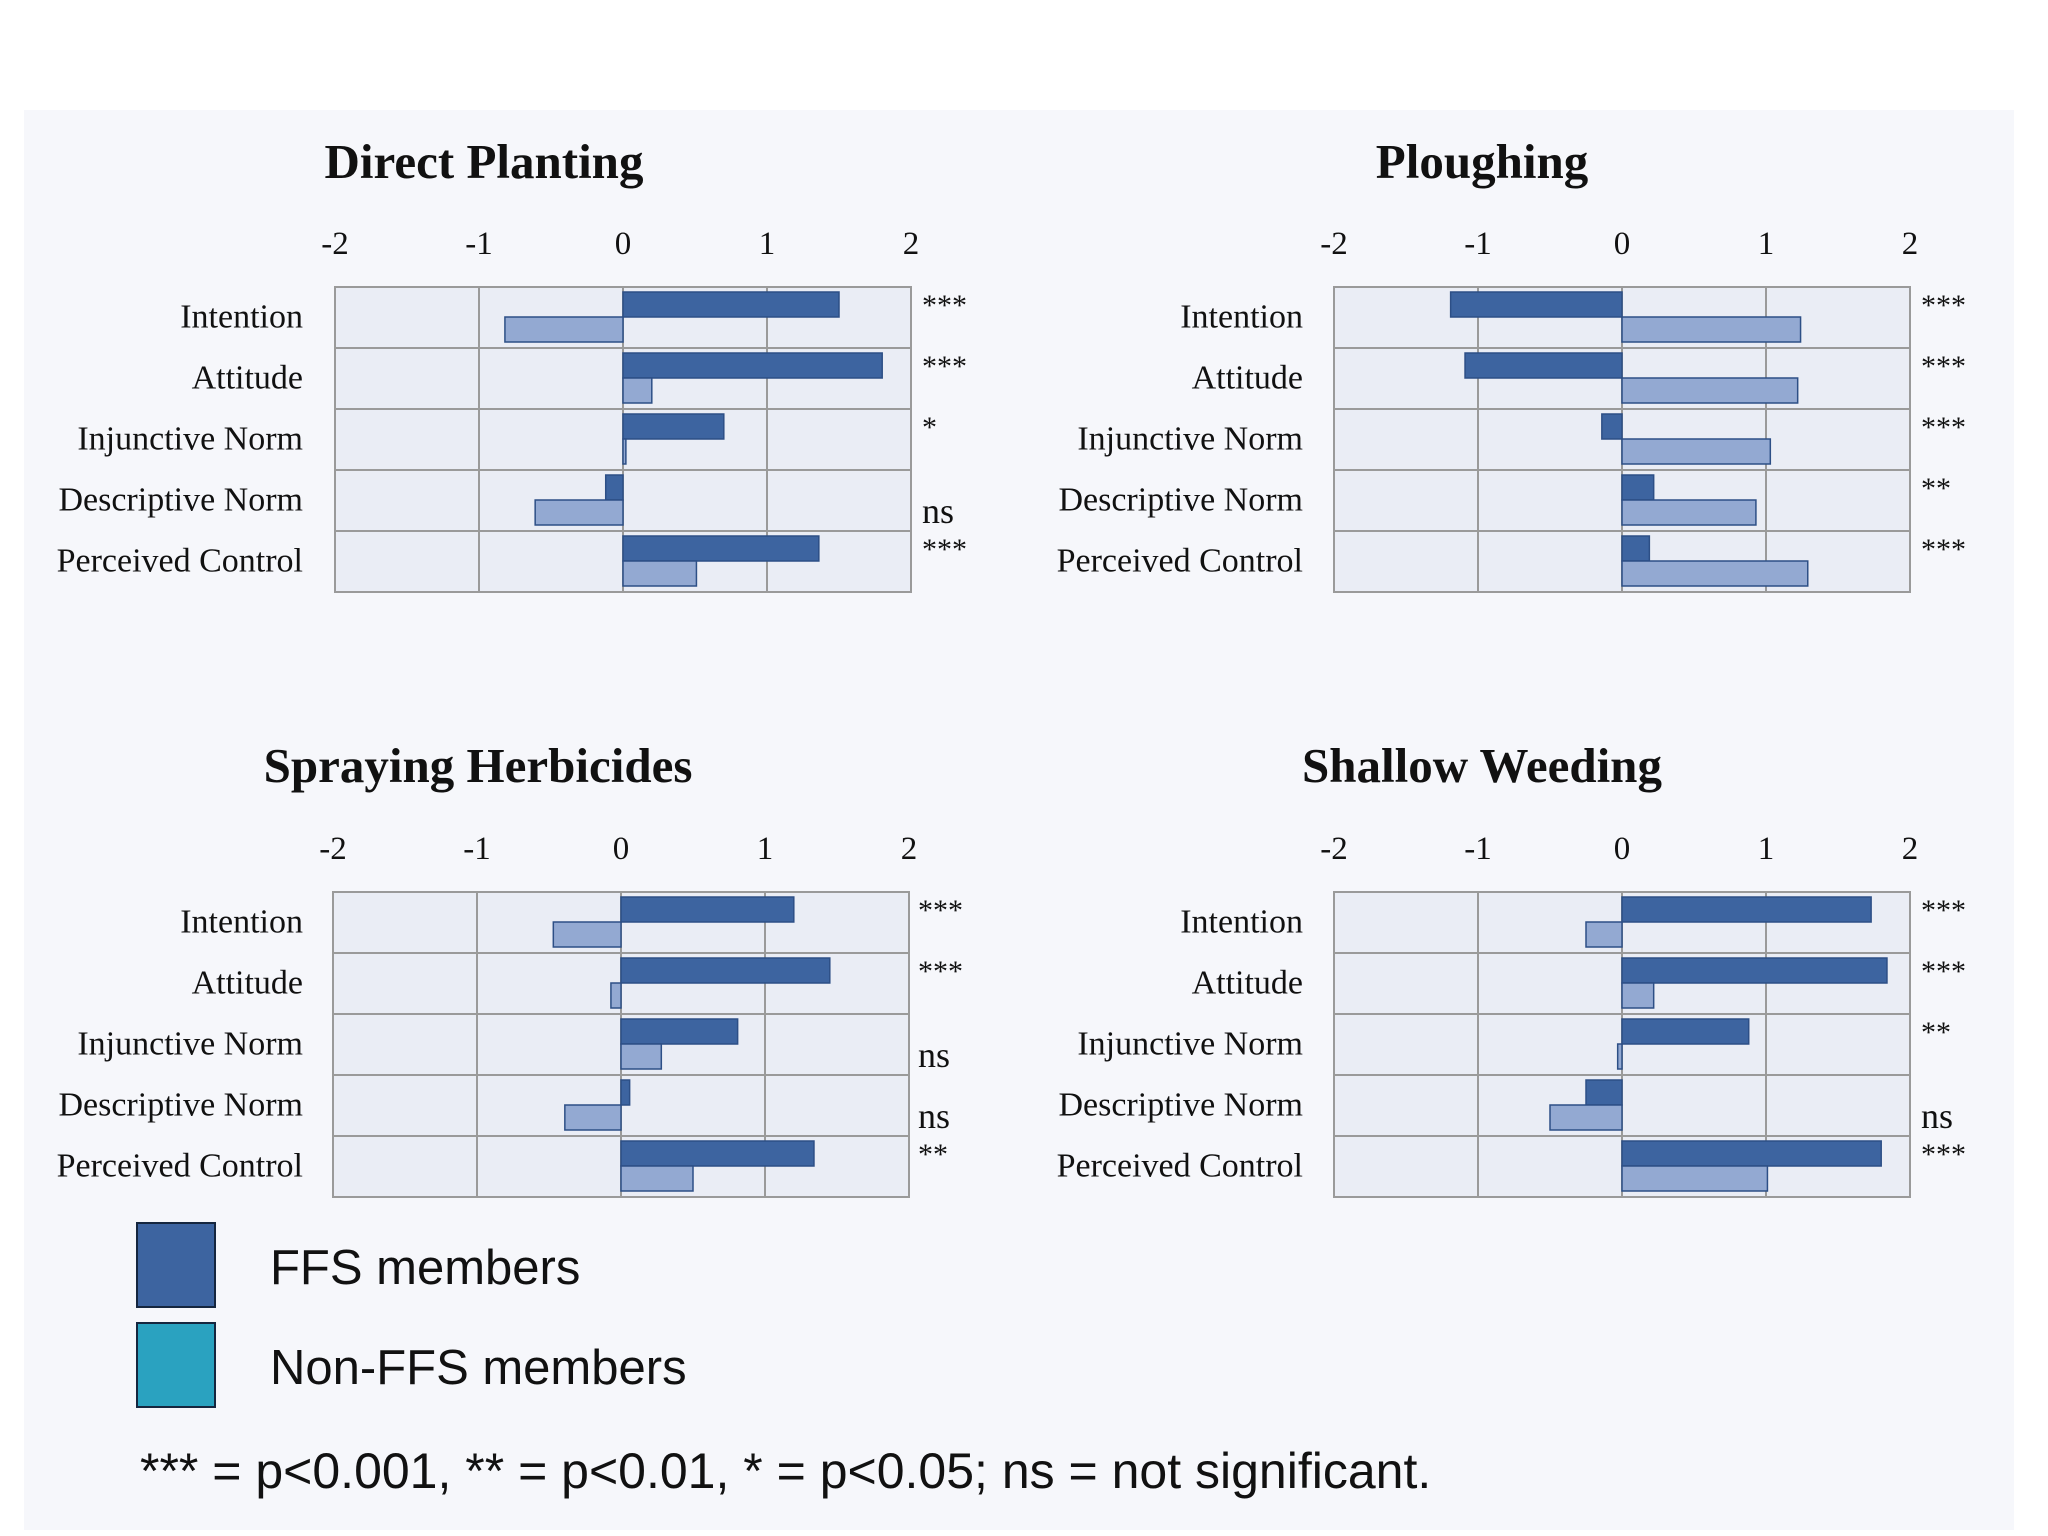 This screenshot has width=2048, height=1536. I want to click on legend-label-non-ffs: Non-FFS members, so click(478, 1368).